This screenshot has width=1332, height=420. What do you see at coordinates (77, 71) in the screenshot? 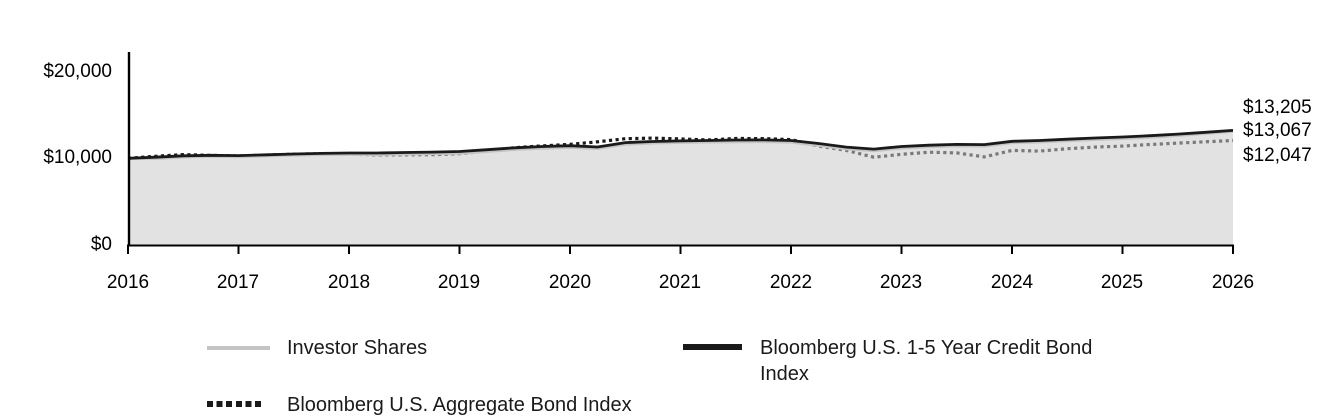
I see `y-axis-label-20000: $20,000` at bounding box center [77, 71].